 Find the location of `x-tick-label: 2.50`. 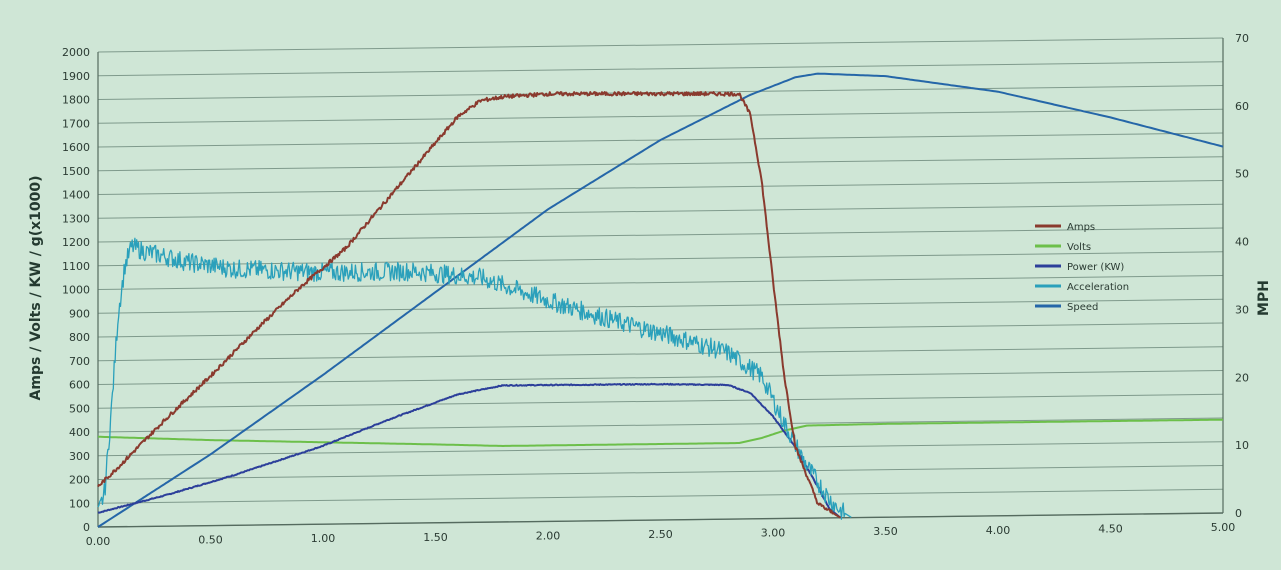

x-tick-label: 2.50 is located at coordinates (660, 534).